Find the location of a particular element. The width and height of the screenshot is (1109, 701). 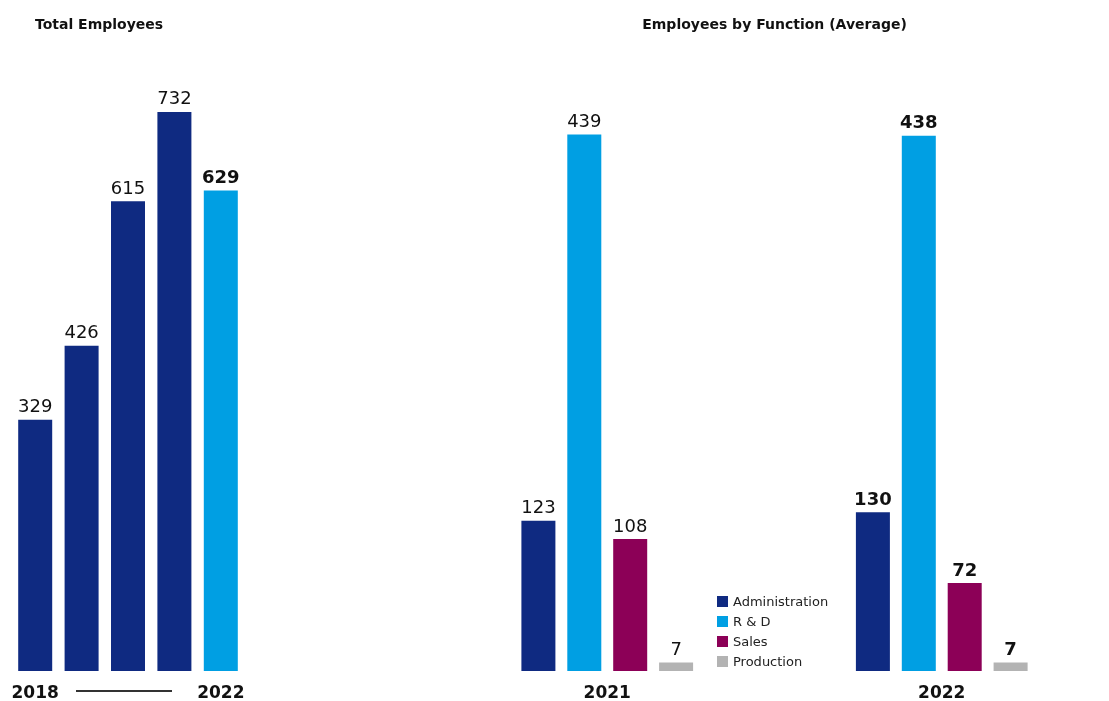

data-label: 629 is located at coordinates (221, 177).